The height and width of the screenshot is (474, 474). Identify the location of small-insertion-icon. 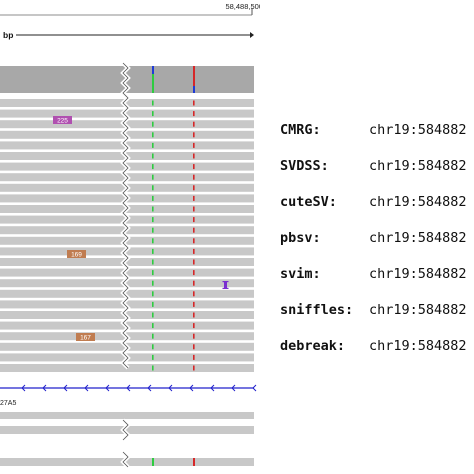
(225, 285).